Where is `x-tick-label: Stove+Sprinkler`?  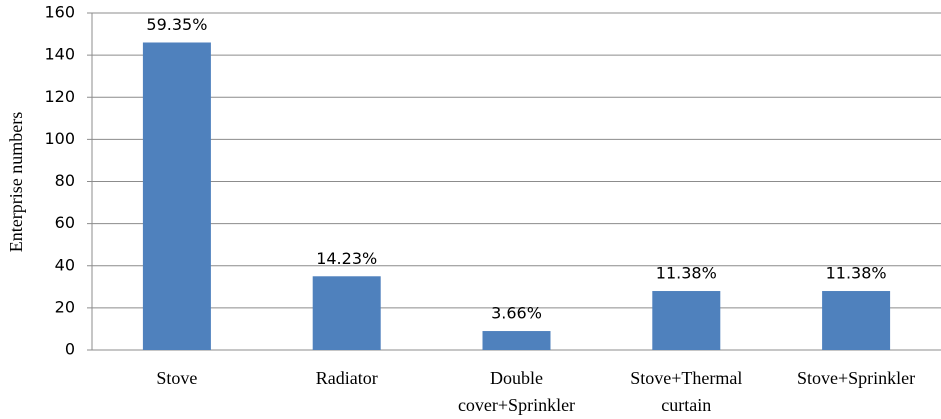 x-tick-label: Stove+Sprinkler is located at coordinates (856, 378).